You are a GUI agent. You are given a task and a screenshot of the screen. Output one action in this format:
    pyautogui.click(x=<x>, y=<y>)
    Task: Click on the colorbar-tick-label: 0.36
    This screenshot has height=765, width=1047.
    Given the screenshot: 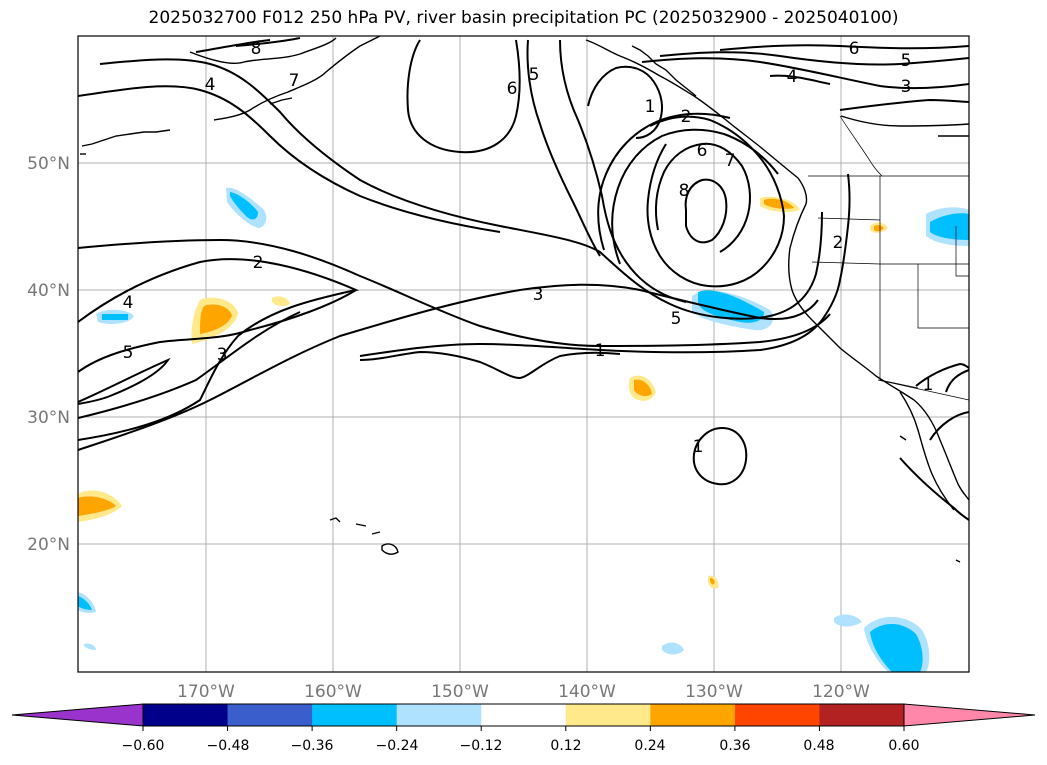 What is the action you would take?
    pyautogui.click(x=734, y=746)
    